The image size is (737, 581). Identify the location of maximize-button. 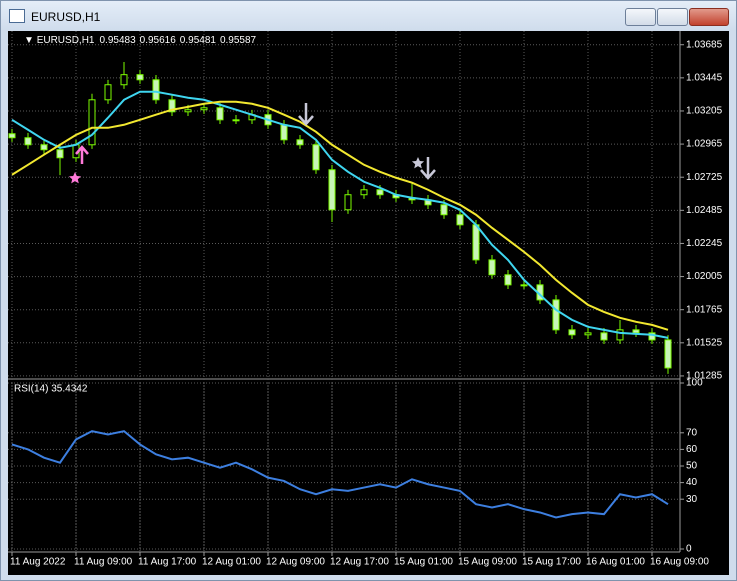
(672, 17).